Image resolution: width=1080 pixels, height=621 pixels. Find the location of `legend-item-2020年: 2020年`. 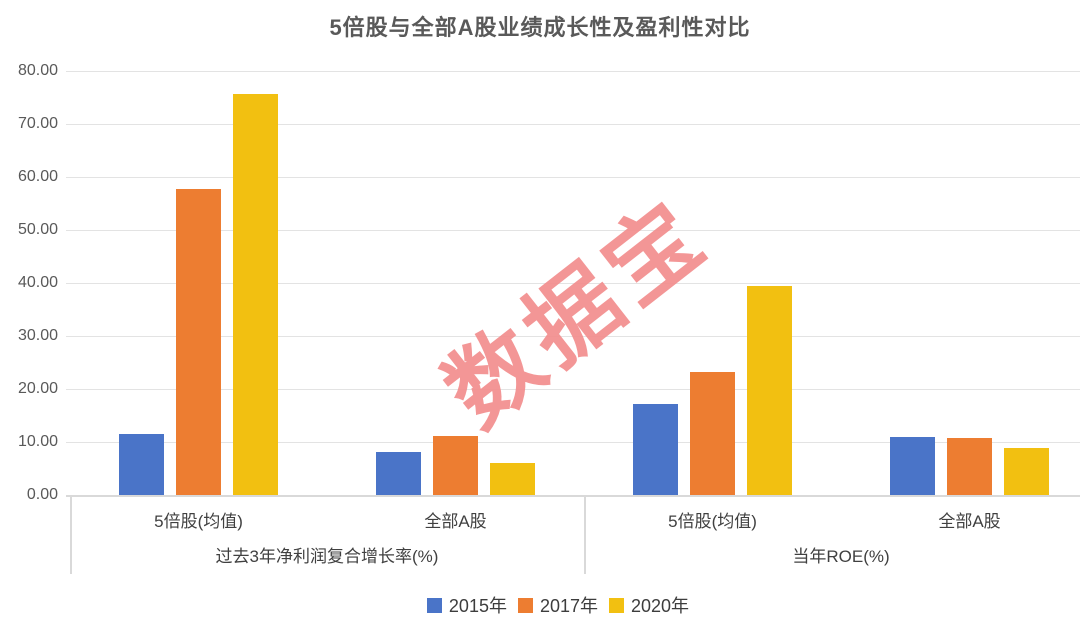

legend-item-2020年: 2020年 is located at coordinates (649, 605).